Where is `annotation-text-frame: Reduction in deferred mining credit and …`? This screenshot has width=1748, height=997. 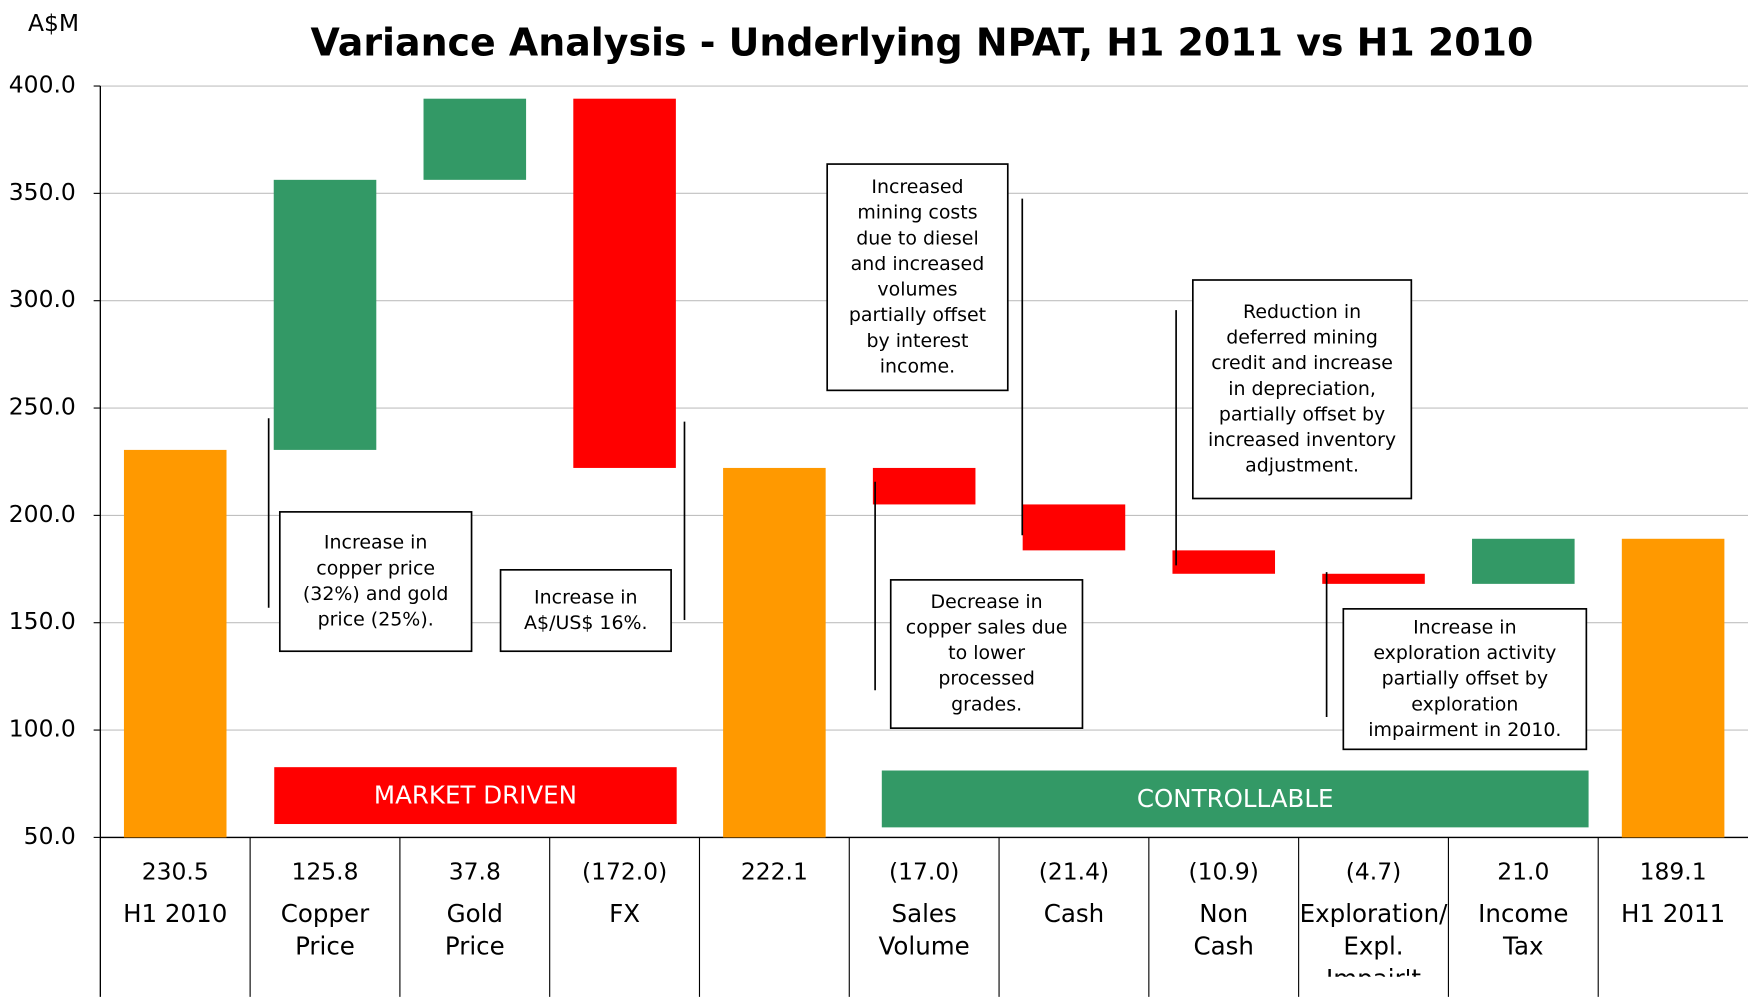 annotation-text-frame: Reduction in deferred mining credit and … is located at coordinates (1302, 388).